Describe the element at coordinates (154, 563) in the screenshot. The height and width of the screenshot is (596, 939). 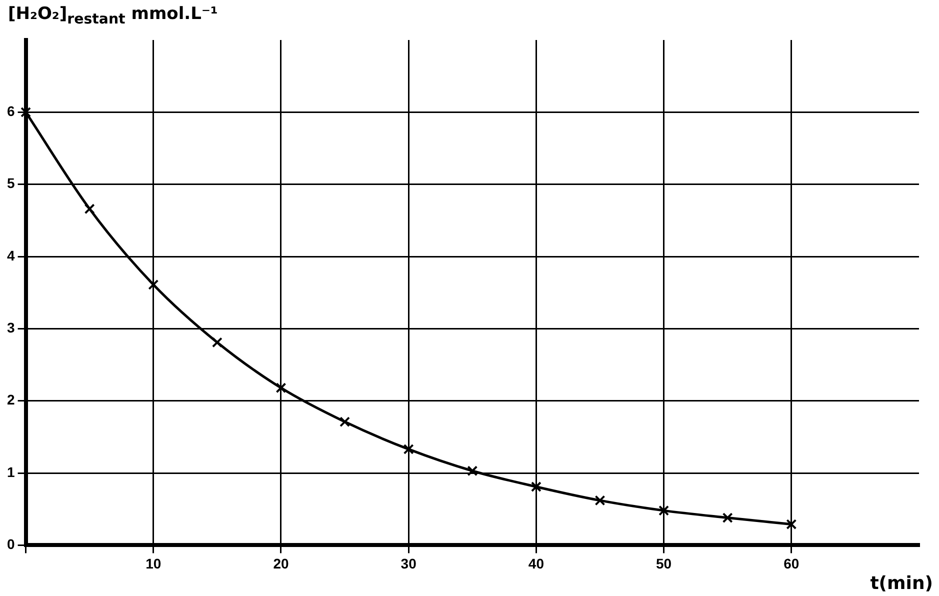
I see `x-tick-label: 10` at that location.